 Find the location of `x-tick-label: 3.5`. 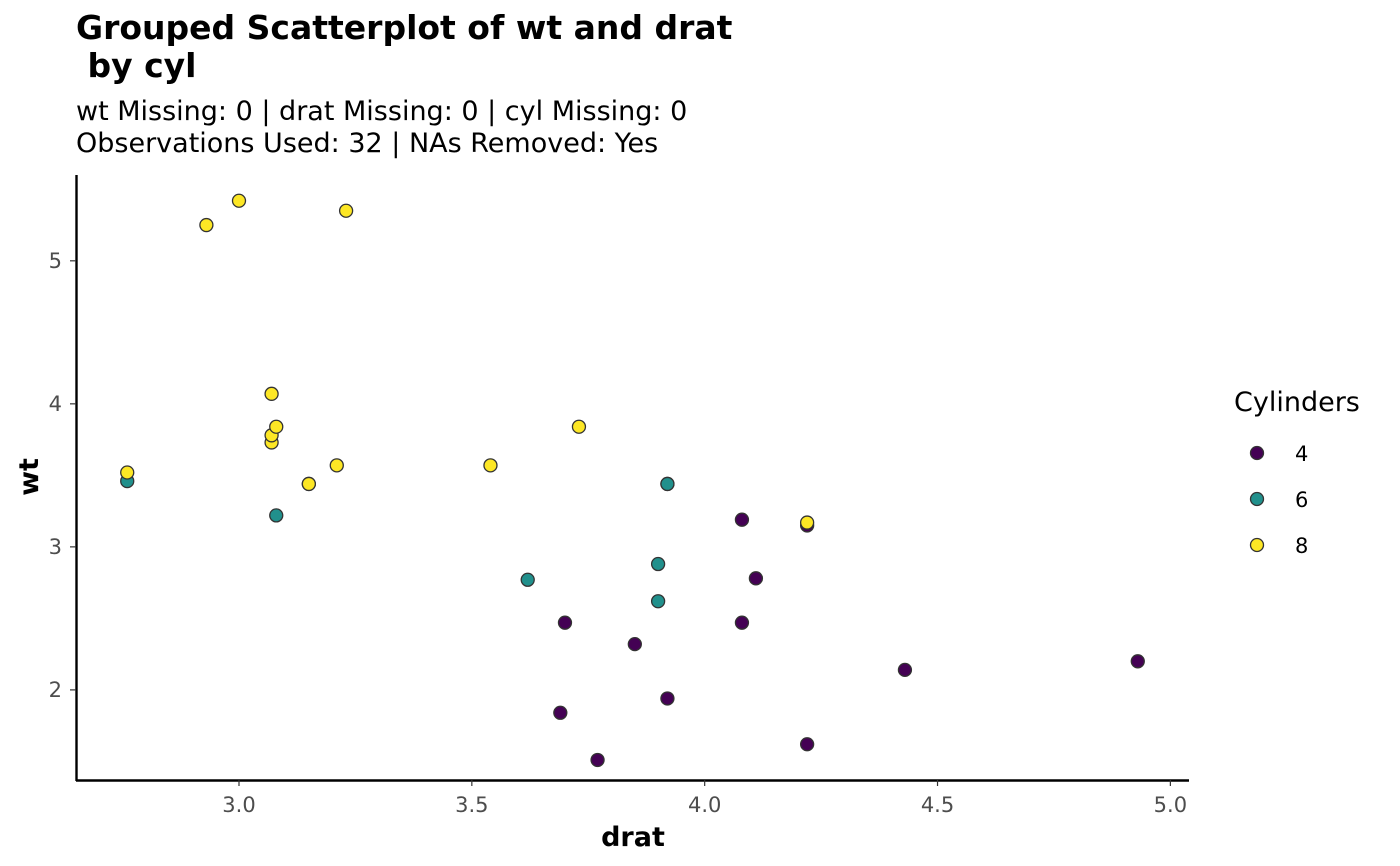

x-tick-label: 3.5 is located at coordinates (471, 805).